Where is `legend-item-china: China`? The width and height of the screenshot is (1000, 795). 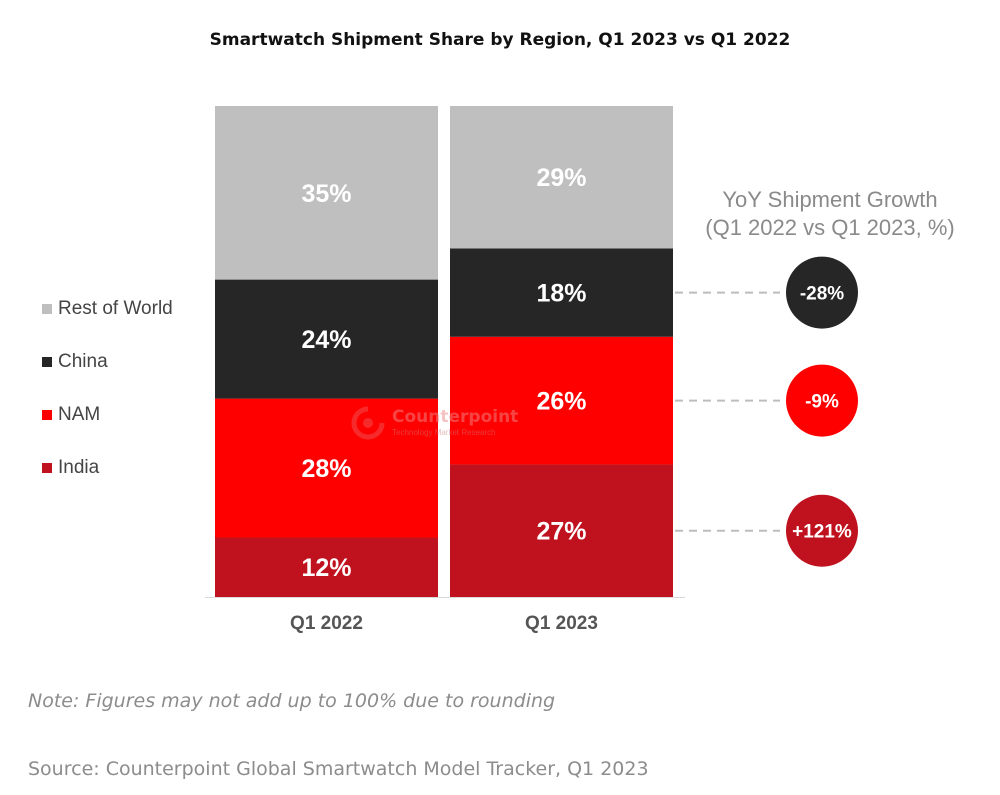
legend-item-china: China is located at coordinates (107, 362).